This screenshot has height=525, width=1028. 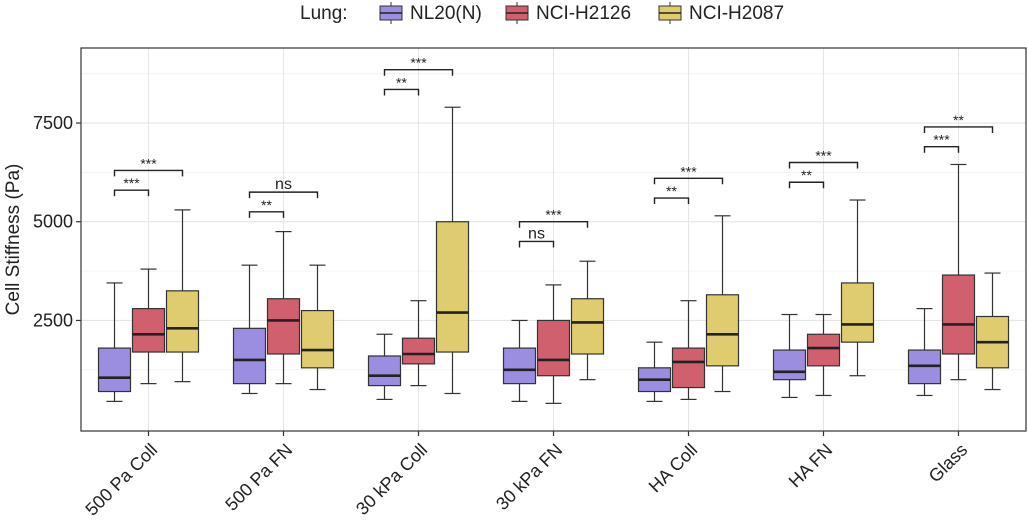 I want to click on x-tick-label: 500 Pa Coll, so click(x=121, y=480).